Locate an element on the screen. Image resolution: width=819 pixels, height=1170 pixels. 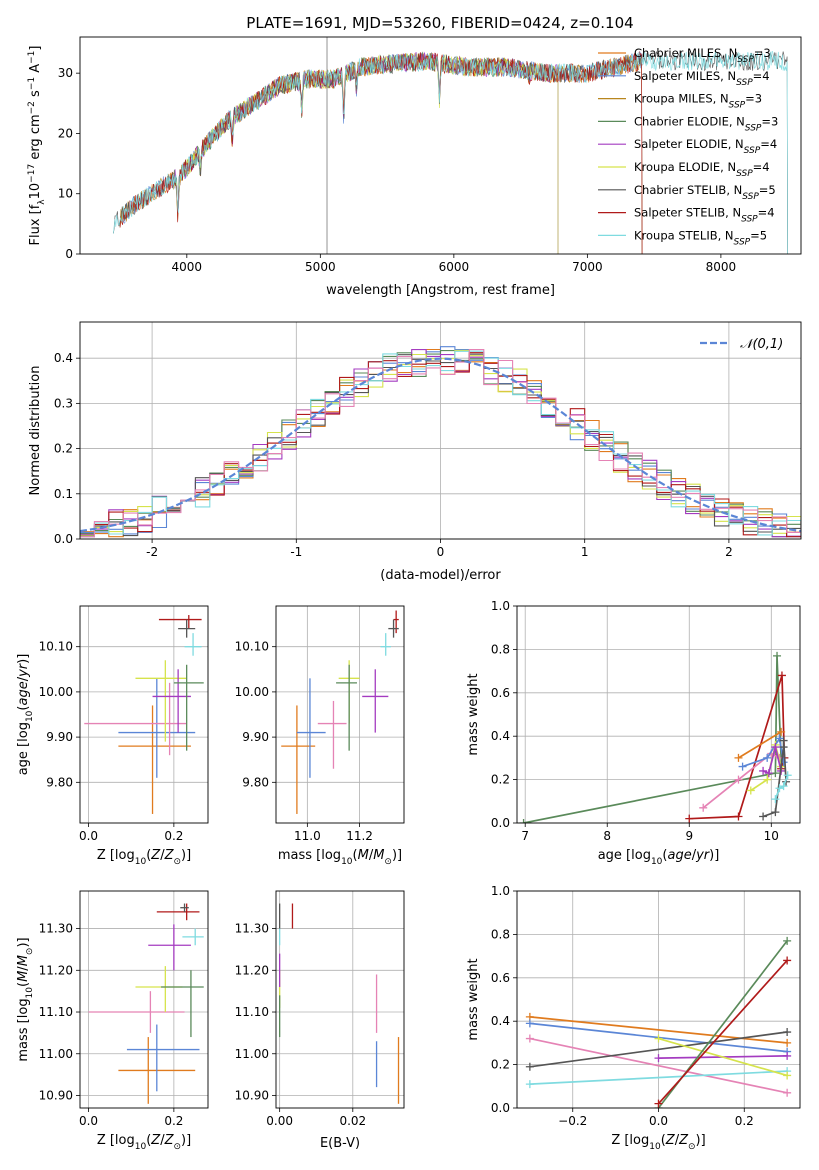
axes-frame is located at coordinates (340, 714).